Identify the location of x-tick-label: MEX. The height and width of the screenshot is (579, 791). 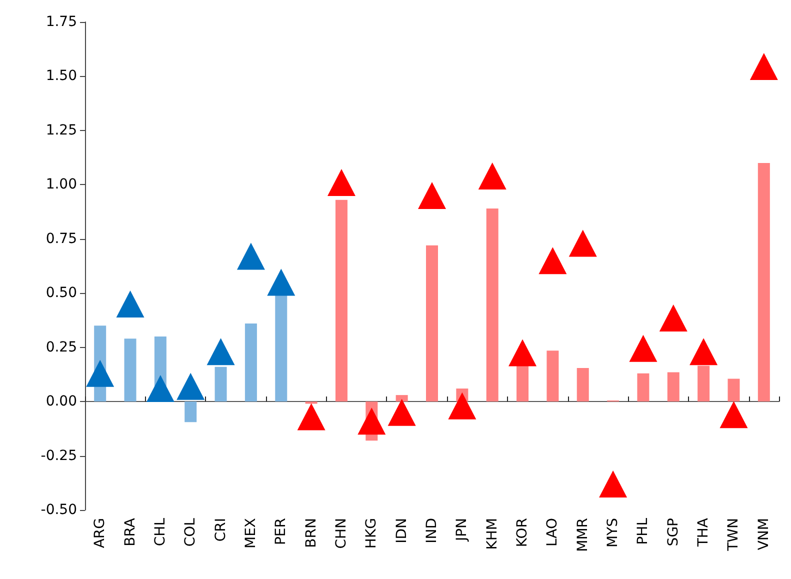
(250, 533).